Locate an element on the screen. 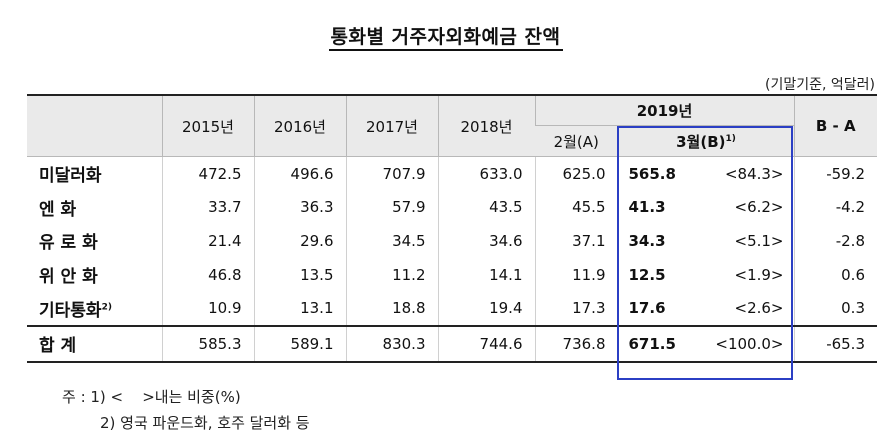 The width and height of the screenshot is (891, 447). header-feb: 2월(A) is located at coordinates (576, 141).